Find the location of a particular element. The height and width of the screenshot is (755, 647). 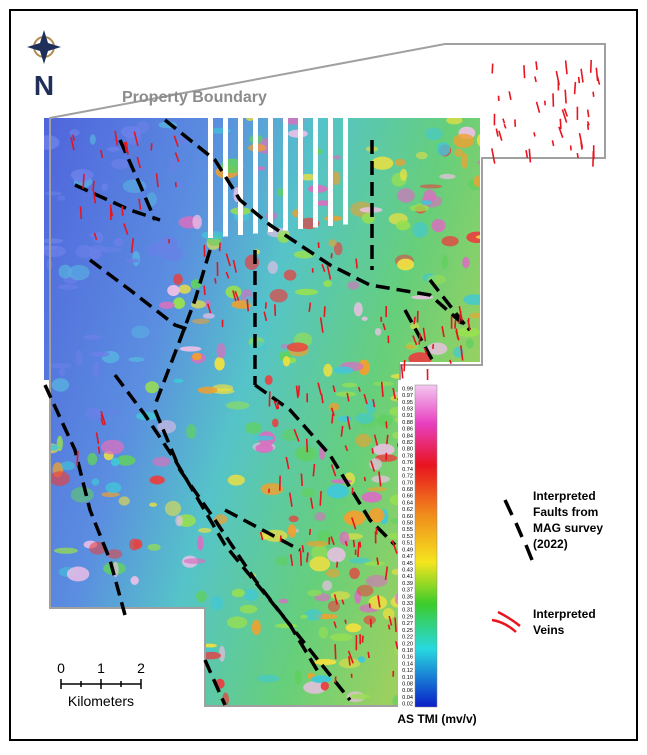

colorbar-label: 0.62 is located at coordinates (407, 510).